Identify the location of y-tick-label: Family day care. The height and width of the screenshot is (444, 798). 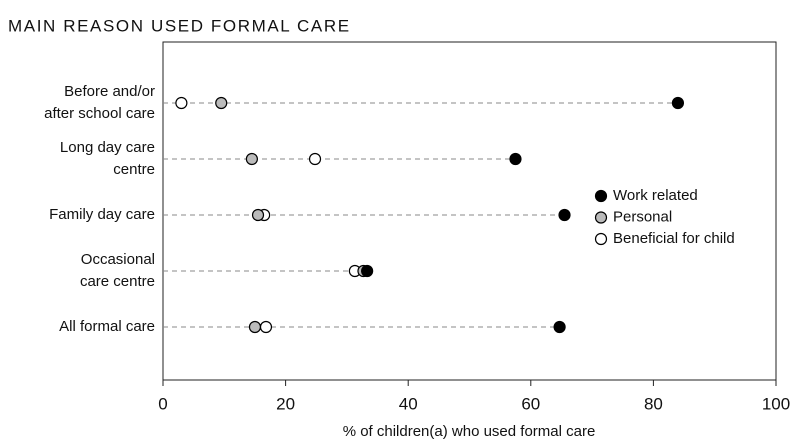
(102, 214).